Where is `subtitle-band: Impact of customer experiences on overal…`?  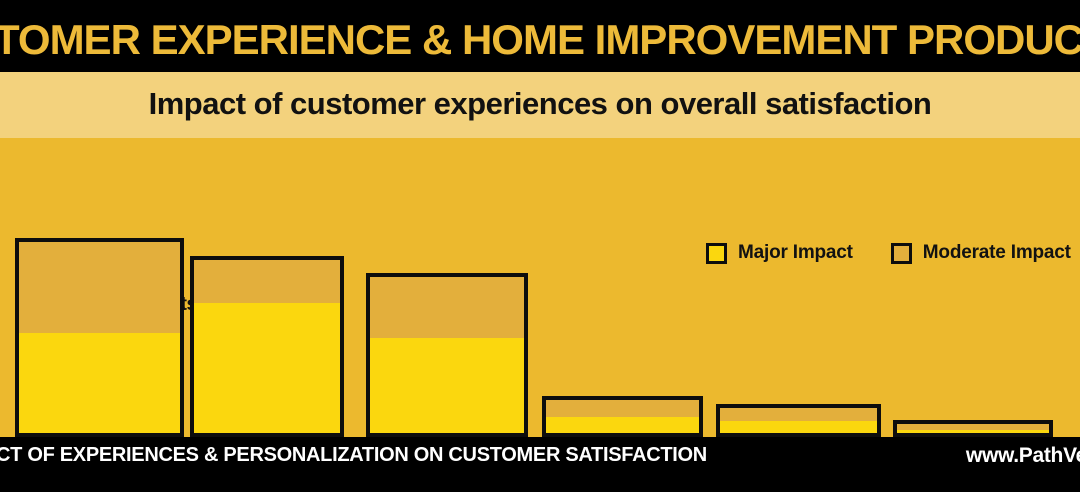 subtitle-band: Impact of customer experiences on overal… is located at coordinates (540, 105).